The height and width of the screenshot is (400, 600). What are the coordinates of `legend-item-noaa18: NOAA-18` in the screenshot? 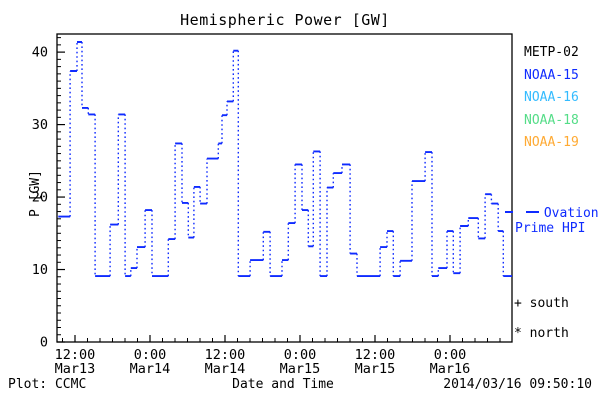 It's located at (551, 120).